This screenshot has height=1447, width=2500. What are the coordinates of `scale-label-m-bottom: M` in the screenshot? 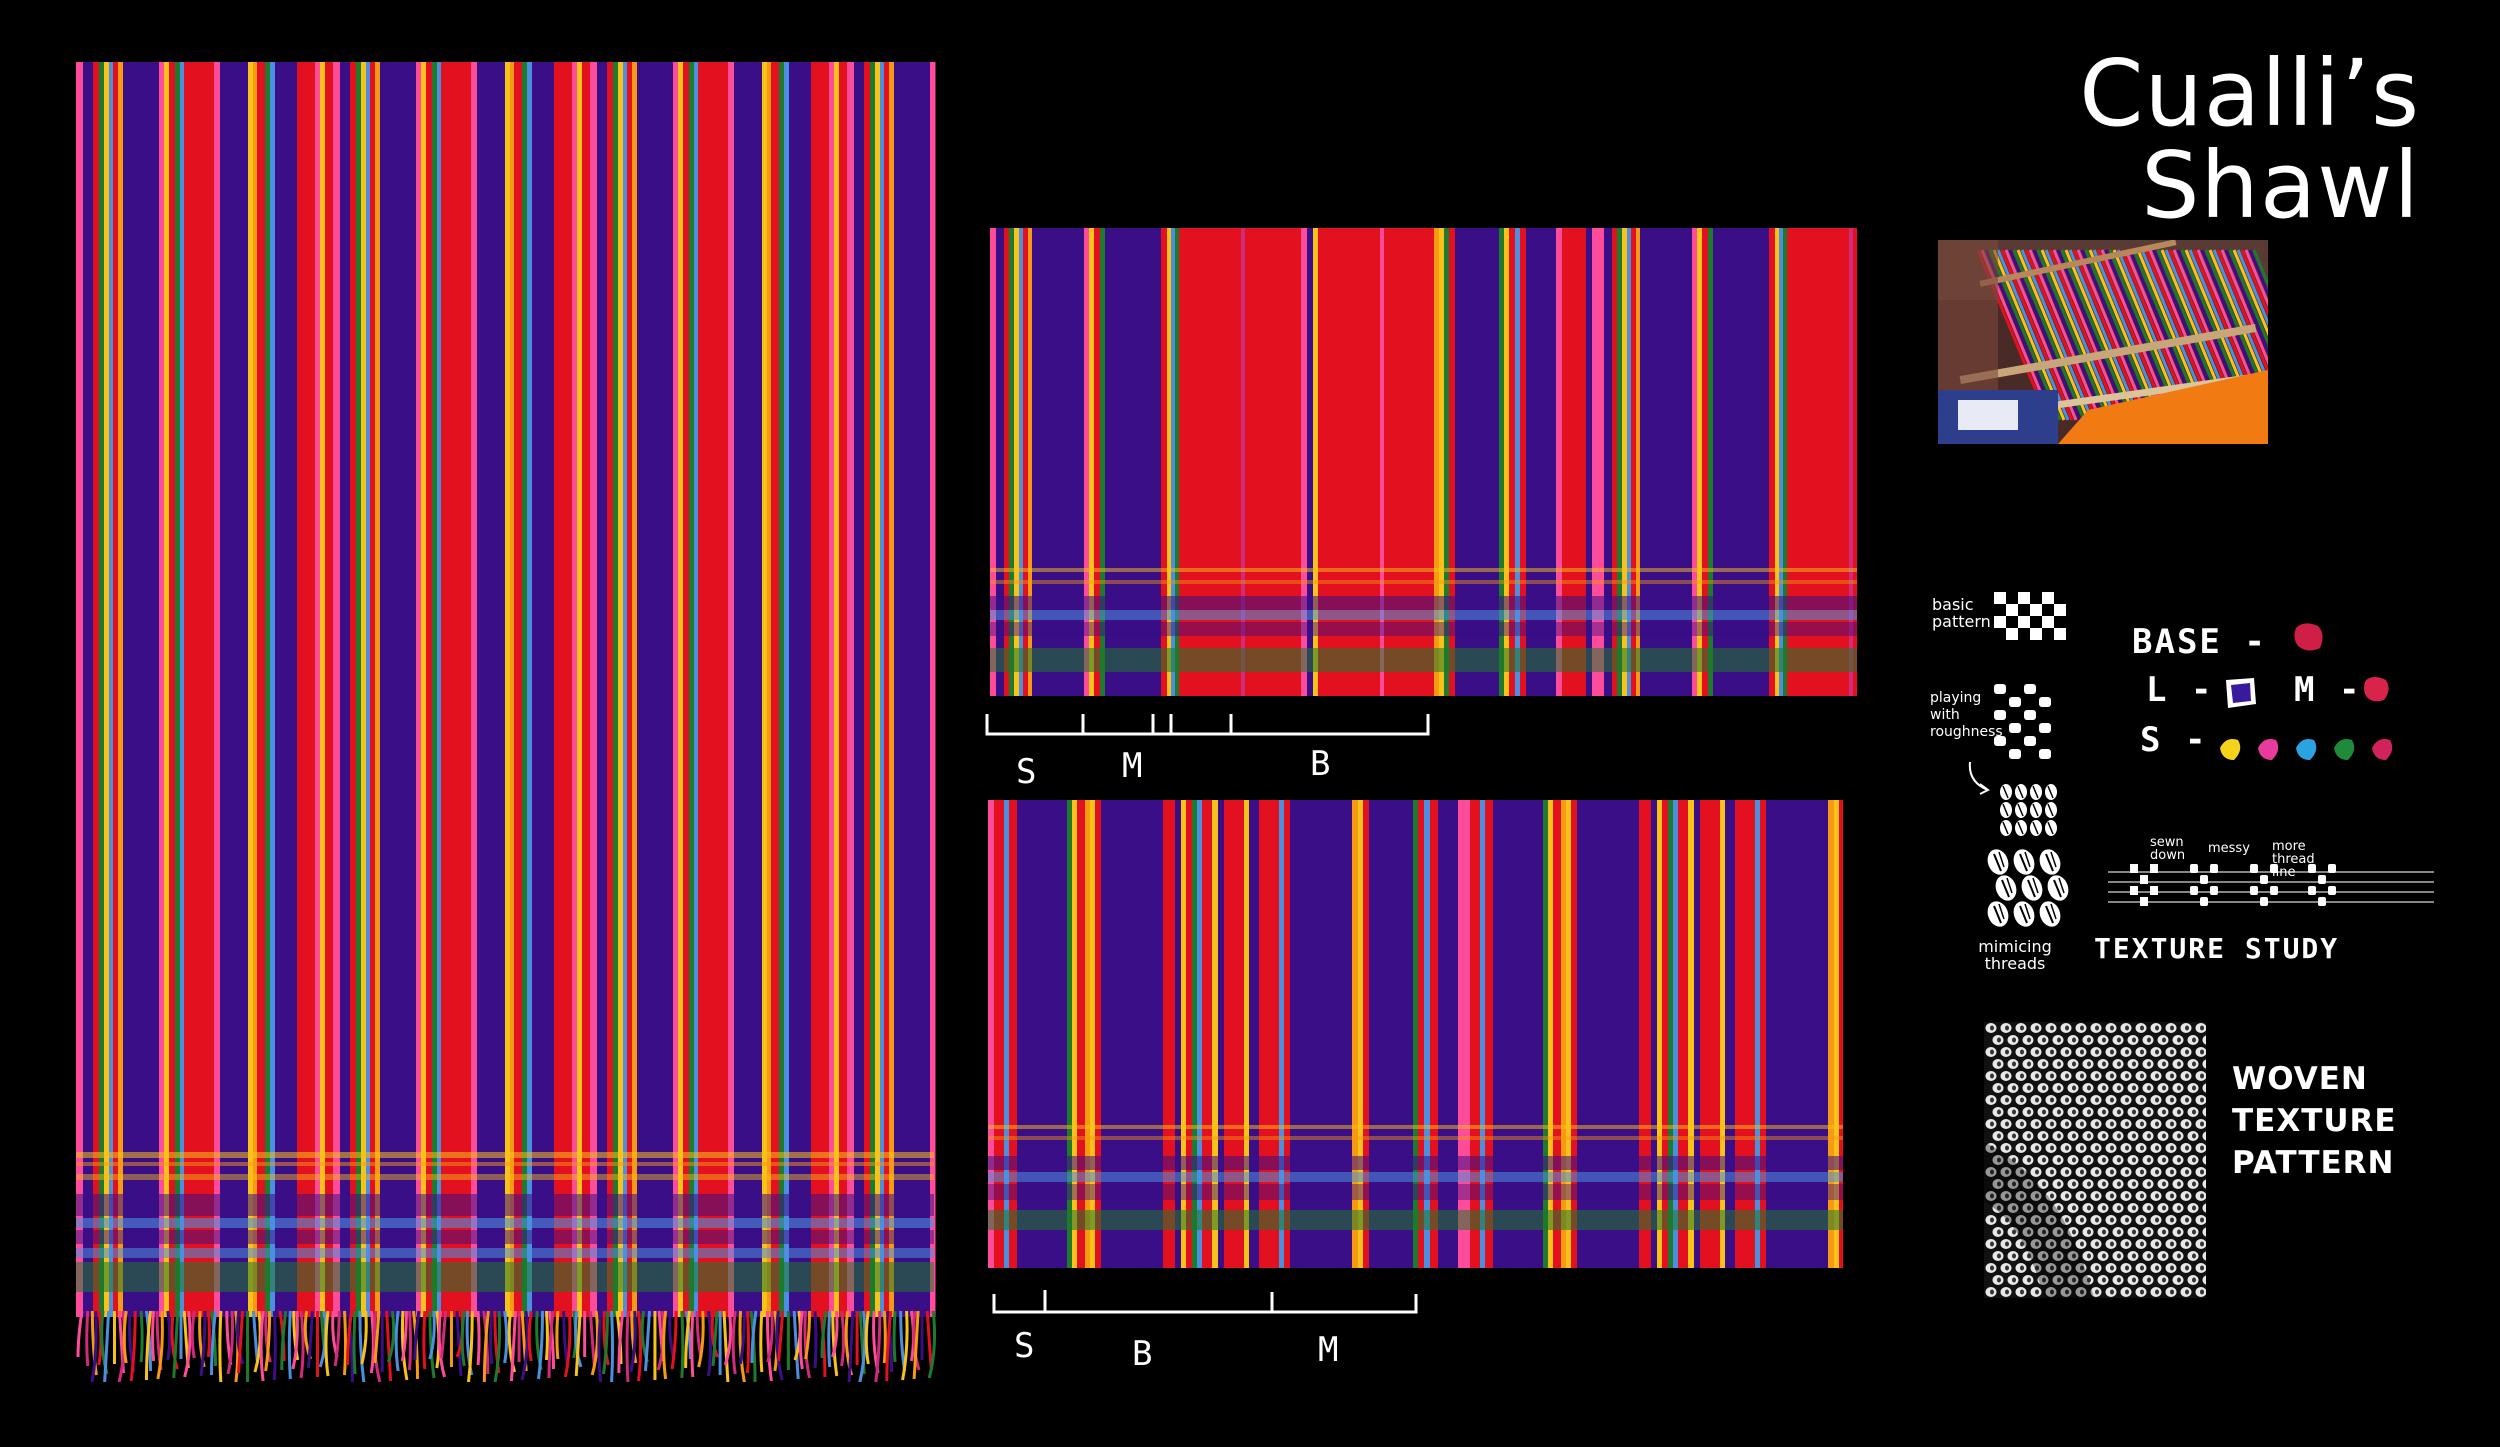 It's located at (1328, 1350).